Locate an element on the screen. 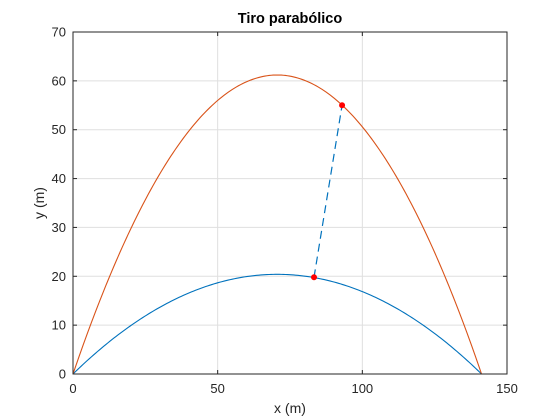 The width and height of the screenshot is (560, 420). y-tick-label: 70 is located at coordinates (59, 32).